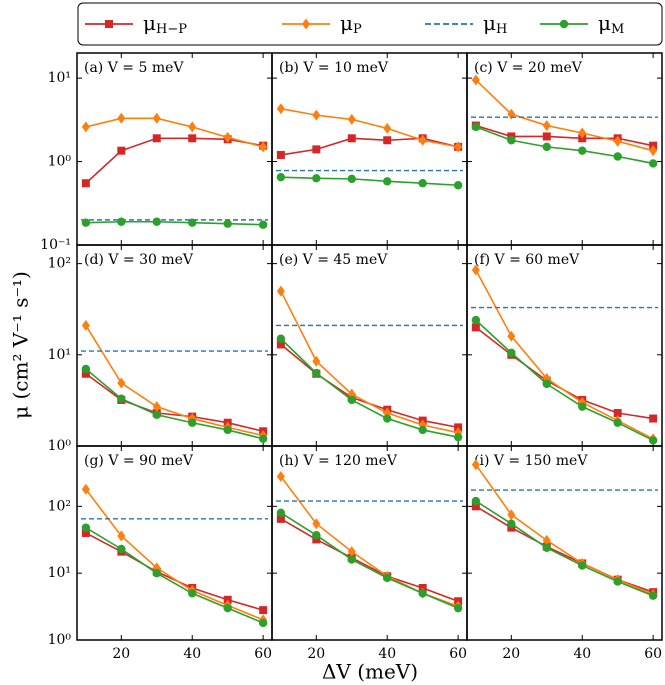 This screenshot has width=665, height=685. I want to click on y-axis-label: μ (cm² V⁻¹ s⁻¹), so click(21, 345).